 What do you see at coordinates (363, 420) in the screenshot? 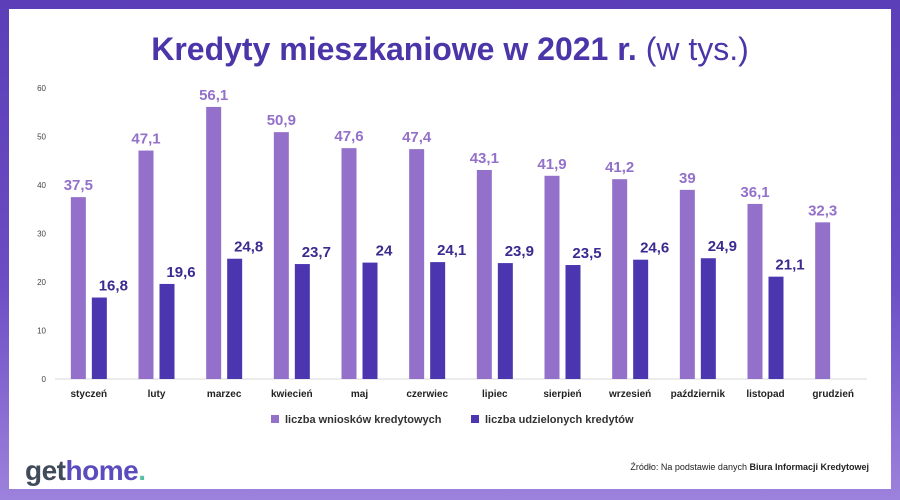
I see `legend-label-applications: liczba wniosków kredytowych` at bounding box center [363, 420].